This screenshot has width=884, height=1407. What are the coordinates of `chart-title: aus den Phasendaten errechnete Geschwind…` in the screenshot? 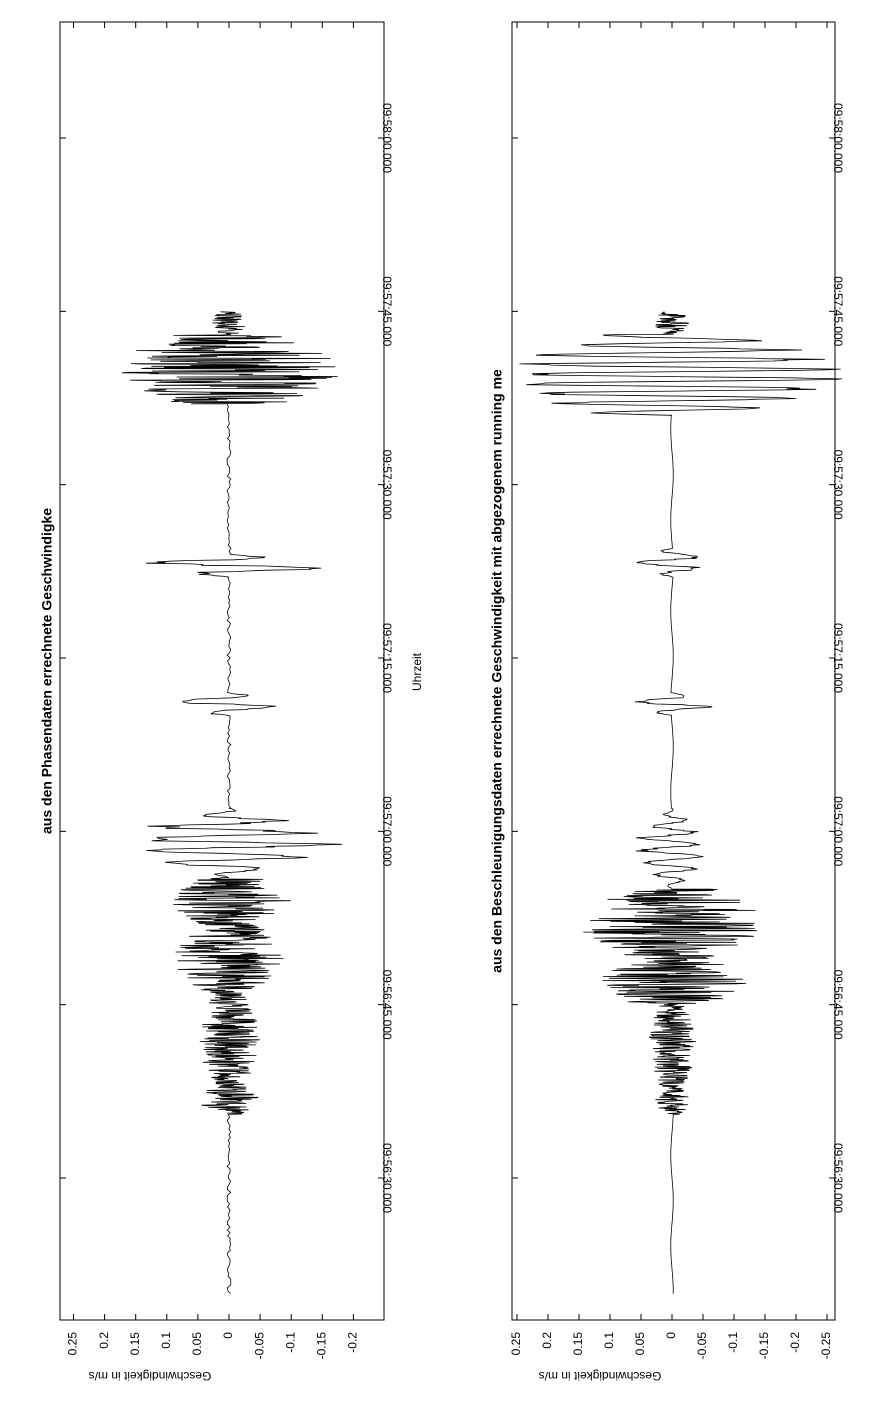 It's located at (47, 671).